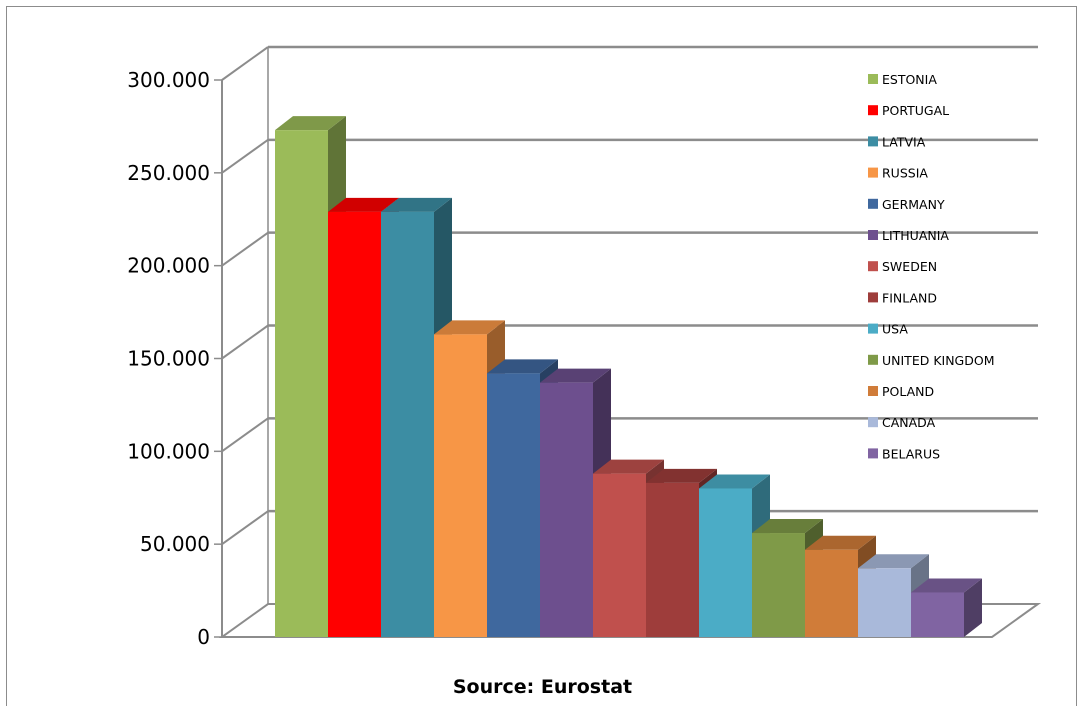 This screenshot has width=1085, height=707. I want to click on legend-item: GERMANY, so click(906, 204).